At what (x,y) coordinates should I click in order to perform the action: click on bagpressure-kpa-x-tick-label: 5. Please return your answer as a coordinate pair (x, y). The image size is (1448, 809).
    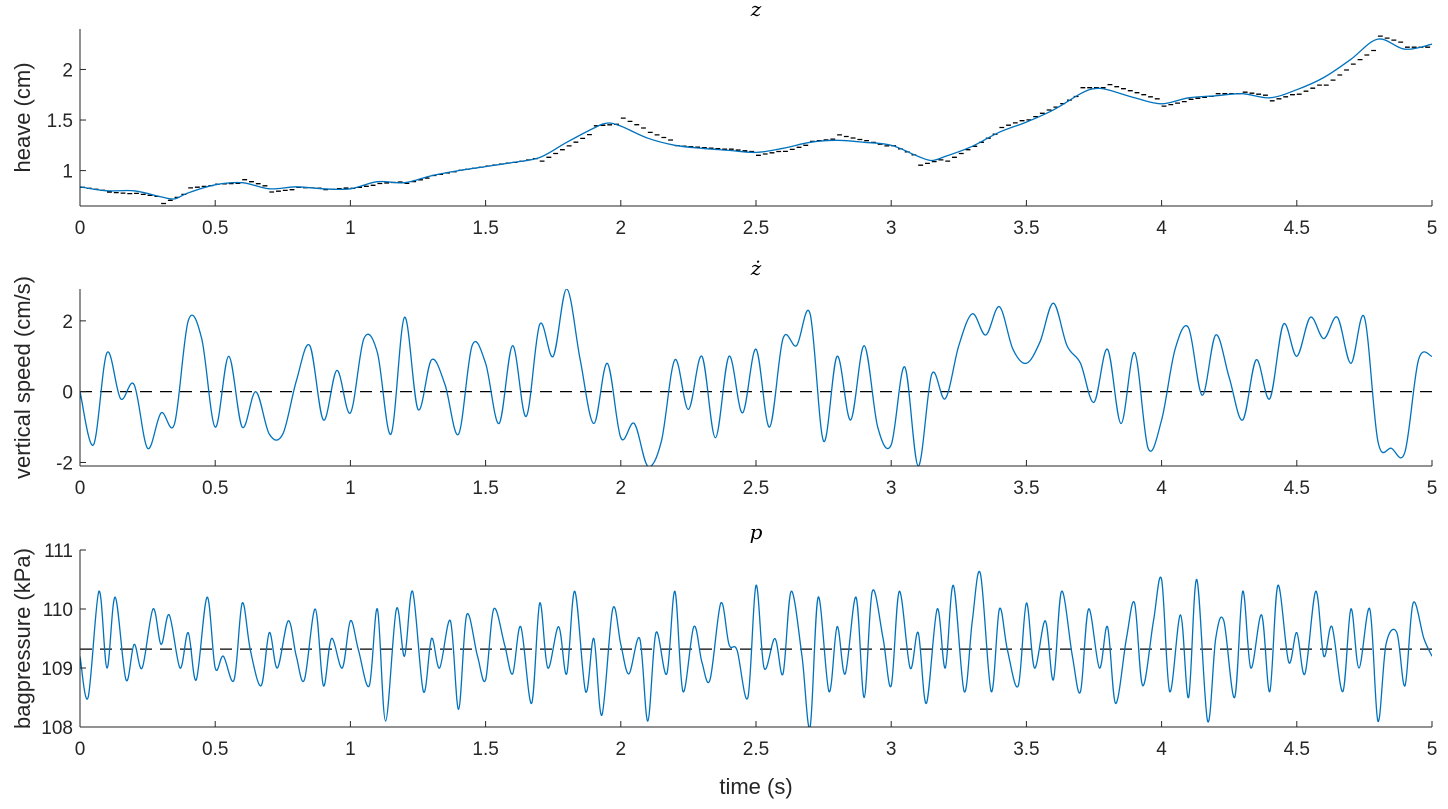
    Looking at the image, I should click on (1432, 749).